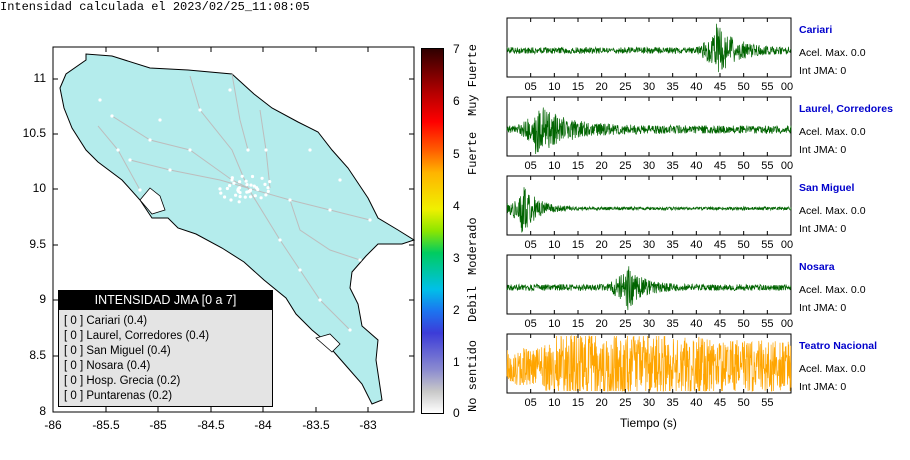 The height and width of the screenshot is (460, 910). I want to click on map-x-tick: -85.5, so click(106, 425).